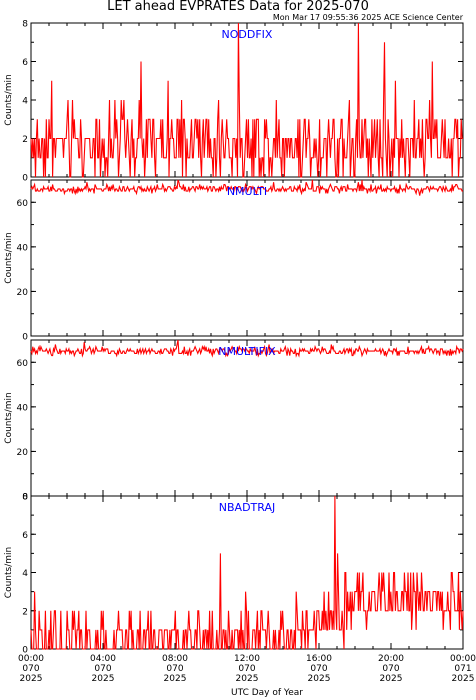  What do you see at coordinates (247, 507) in the screenshot?
I see `panel-label: NBADTRAJ` at bounding box center [247, 507].